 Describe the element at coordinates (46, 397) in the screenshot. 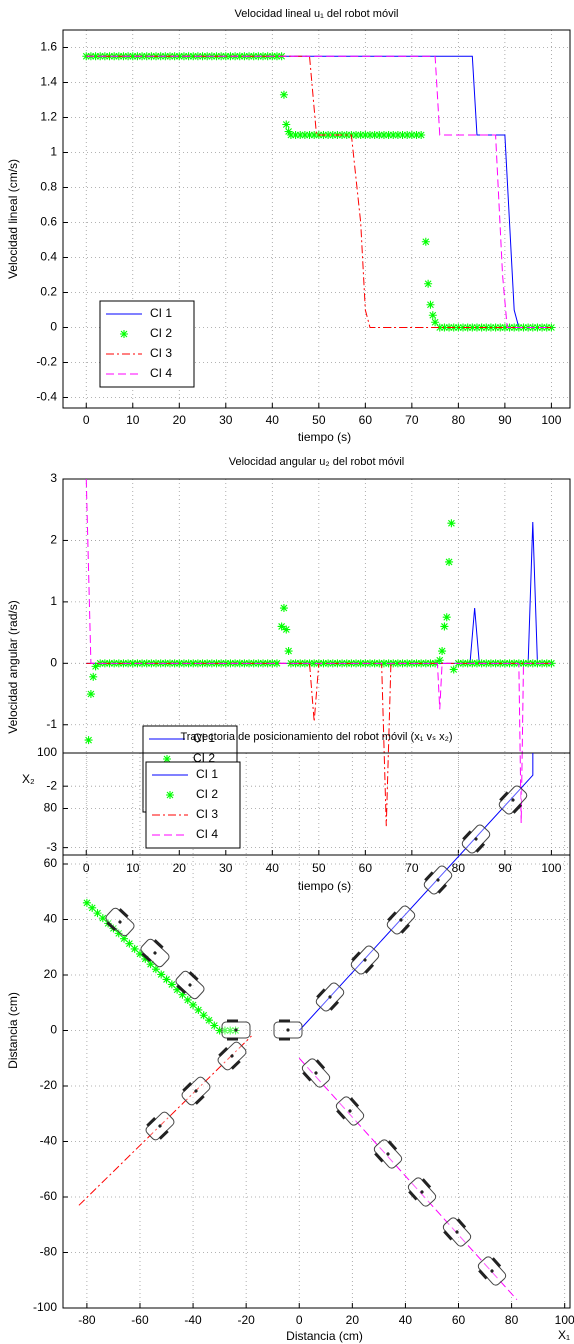

I see `y-tick-label: -0.4` at that location.